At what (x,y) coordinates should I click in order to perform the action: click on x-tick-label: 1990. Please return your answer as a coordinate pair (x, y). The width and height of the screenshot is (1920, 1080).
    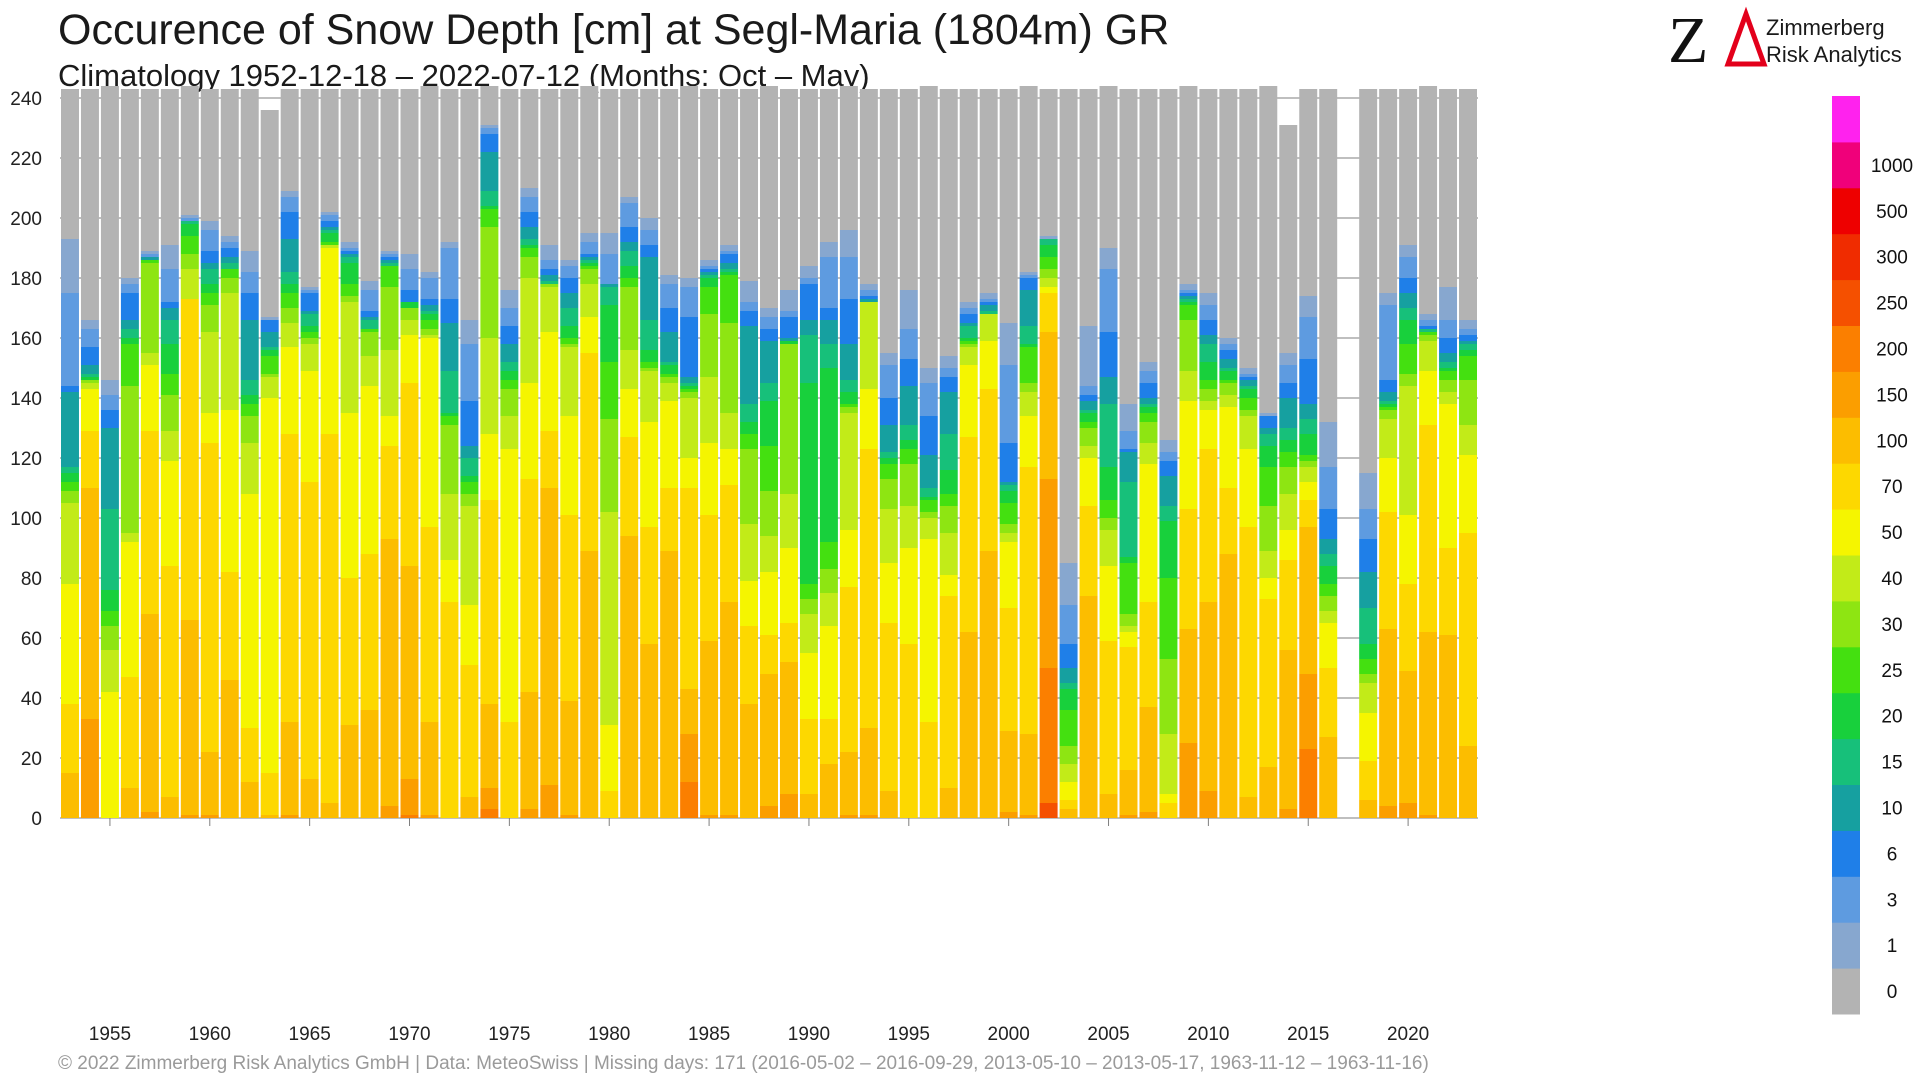
    Looking at the image, I should click on (809, 1034).